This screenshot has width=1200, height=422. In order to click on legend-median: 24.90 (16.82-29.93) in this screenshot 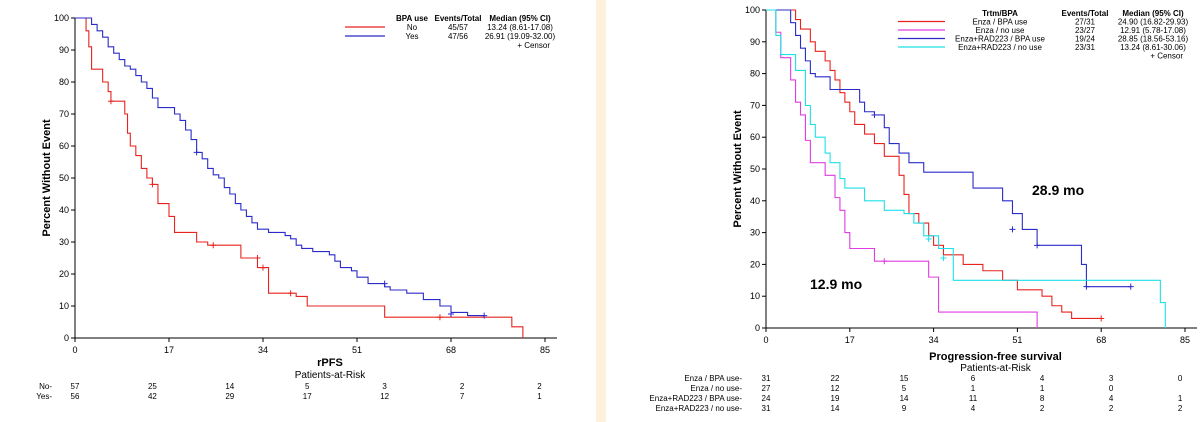, I will do `click(1153, 22)`.